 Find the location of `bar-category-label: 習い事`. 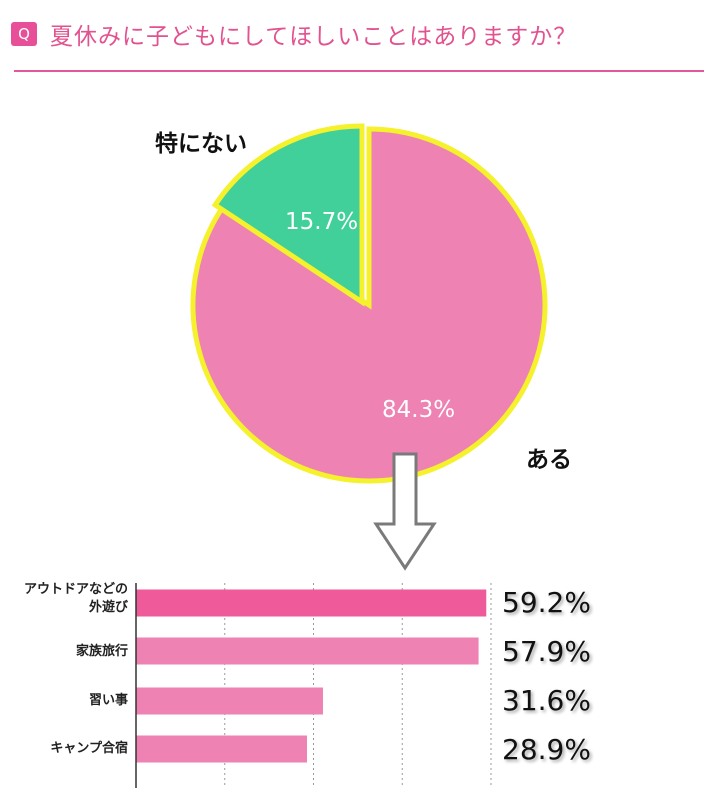

bar-category-label: 習い事 is located at coordinates (108, 700).